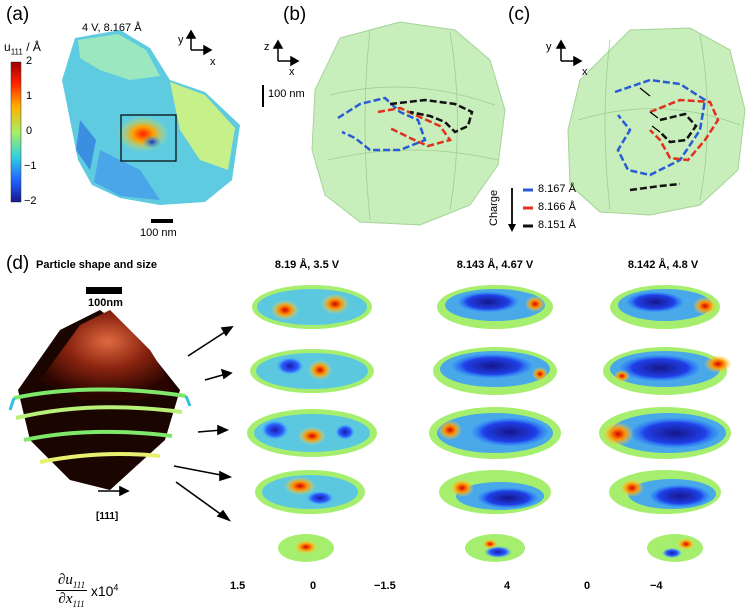  What do you see at coordinates (557, 225) in the screenshot?
I see `legend-c-item-2: 8.151 Å` at bounding box center [557, 225].